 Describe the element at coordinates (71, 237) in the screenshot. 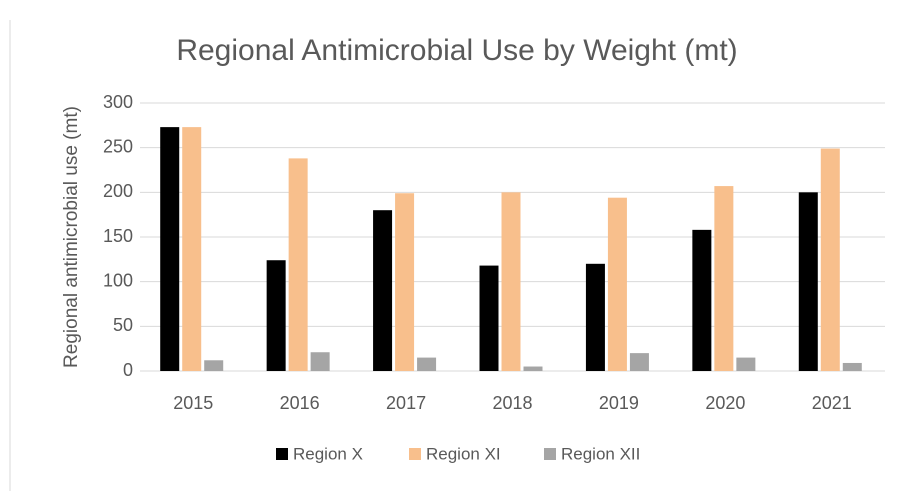

I see `y-axis-label: Regional antimicrobial use (mt)` at that location.